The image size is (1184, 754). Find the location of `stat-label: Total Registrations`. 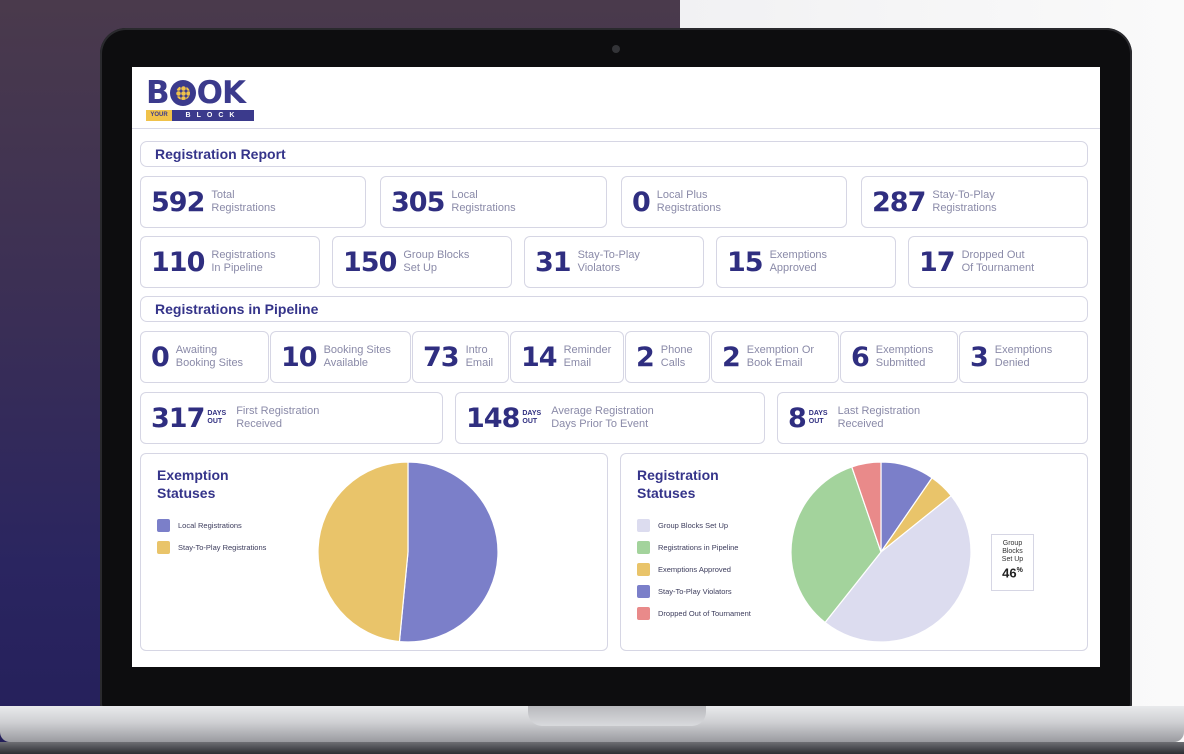

stat-label: Total Registrations is located at coordinates (243, 201).